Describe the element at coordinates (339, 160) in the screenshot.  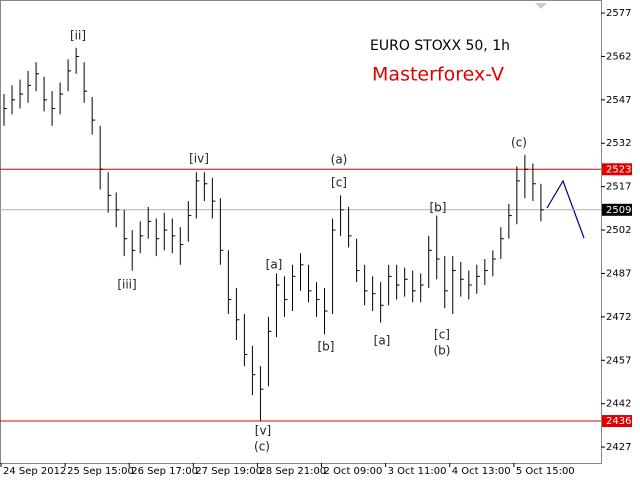
I see `wave-label: (a)` at that location.